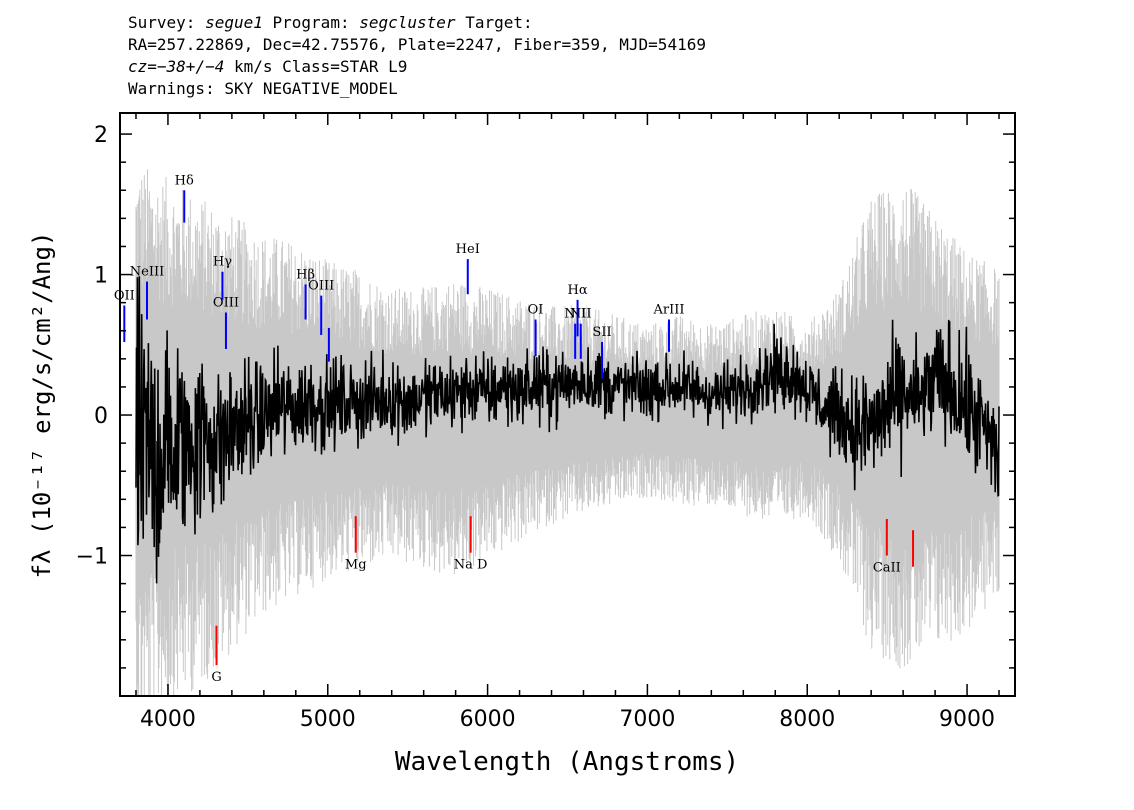  What do you see at coordinates (668, 310) in the screenshot?
I see `line-label: ArIII` at bounding box center [668, 310].